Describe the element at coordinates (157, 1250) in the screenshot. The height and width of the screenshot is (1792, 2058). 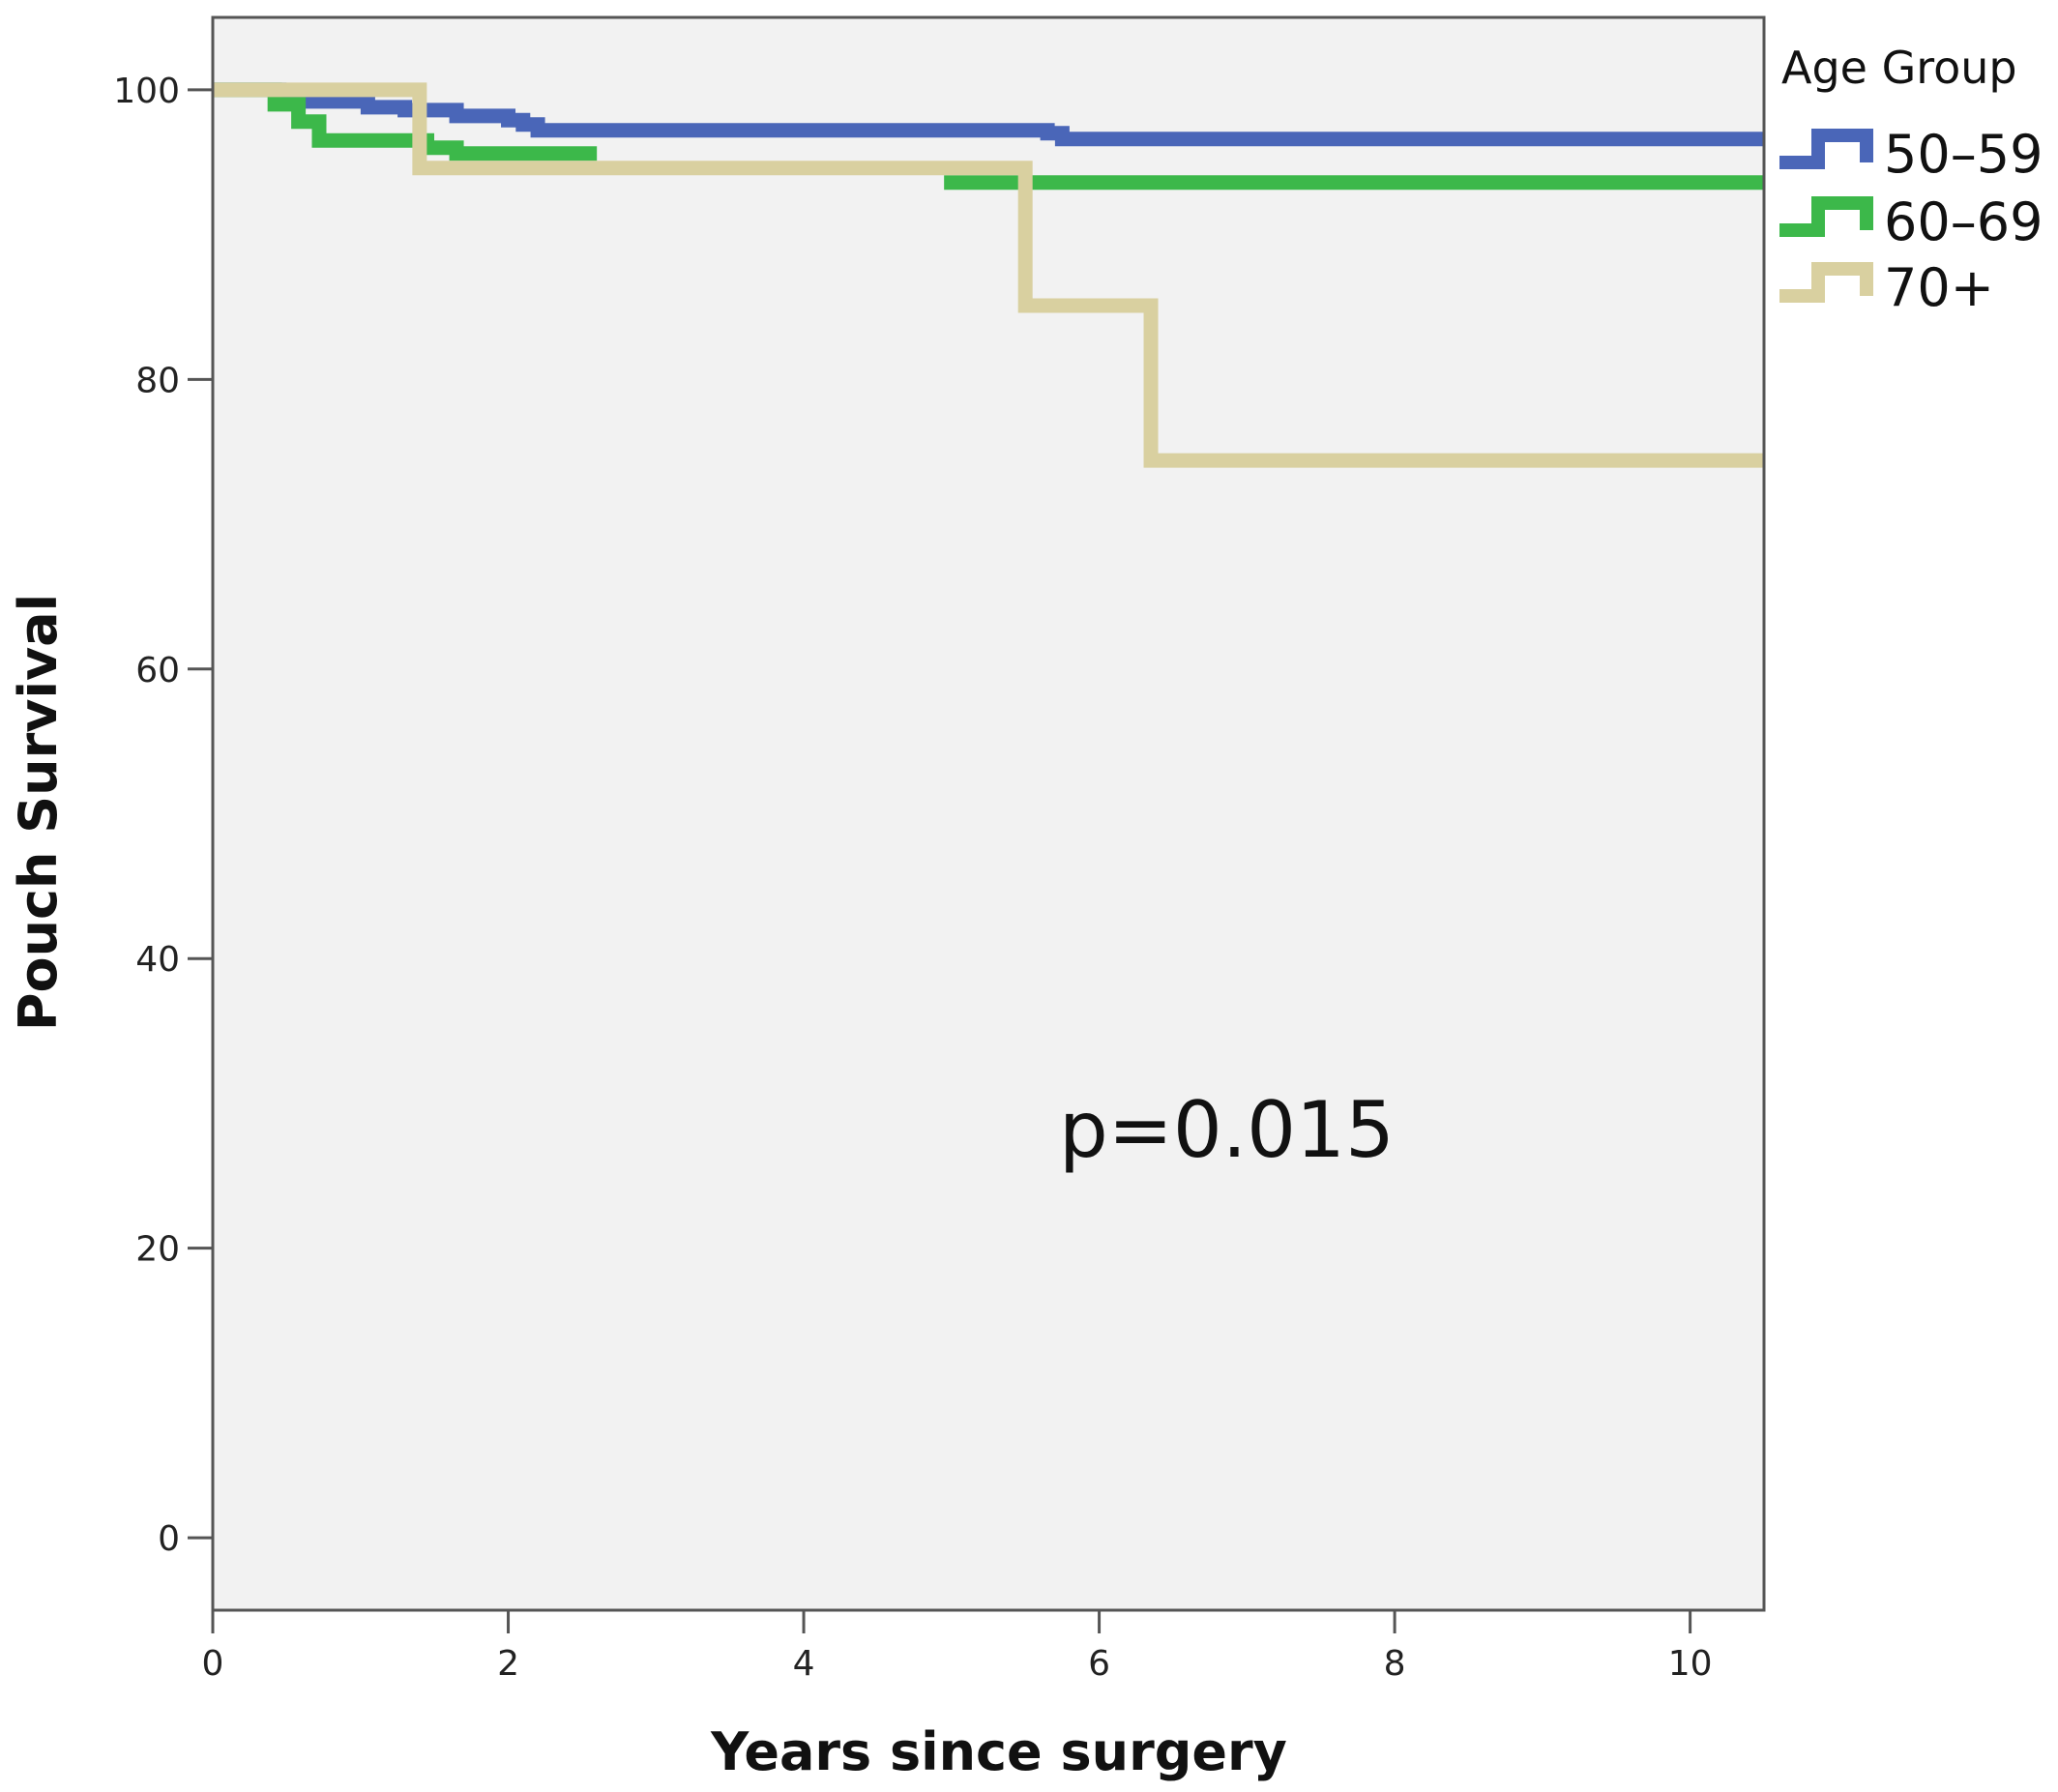
I see `y-tick-label: 20` at that location.